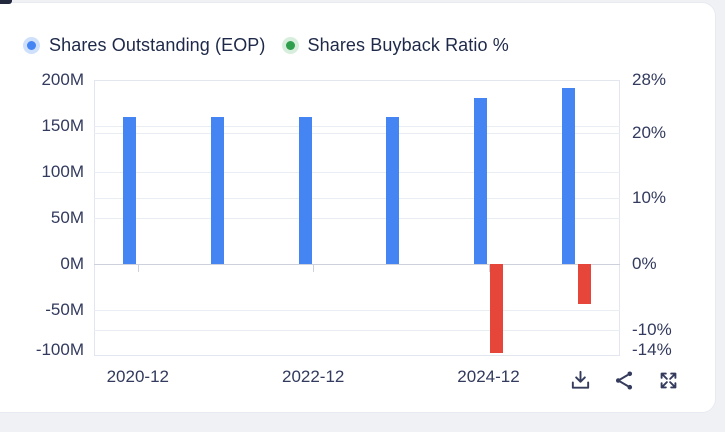 This screenshot has height=432, width=725. I want to click on legend-item-buyback-ratio: Shares Buyback Ratio %, so click(395, 45).